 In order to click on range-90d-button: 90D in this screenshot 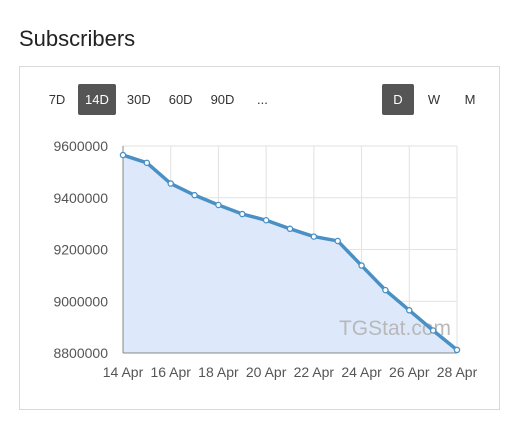, I will do `click(222, 99)`.